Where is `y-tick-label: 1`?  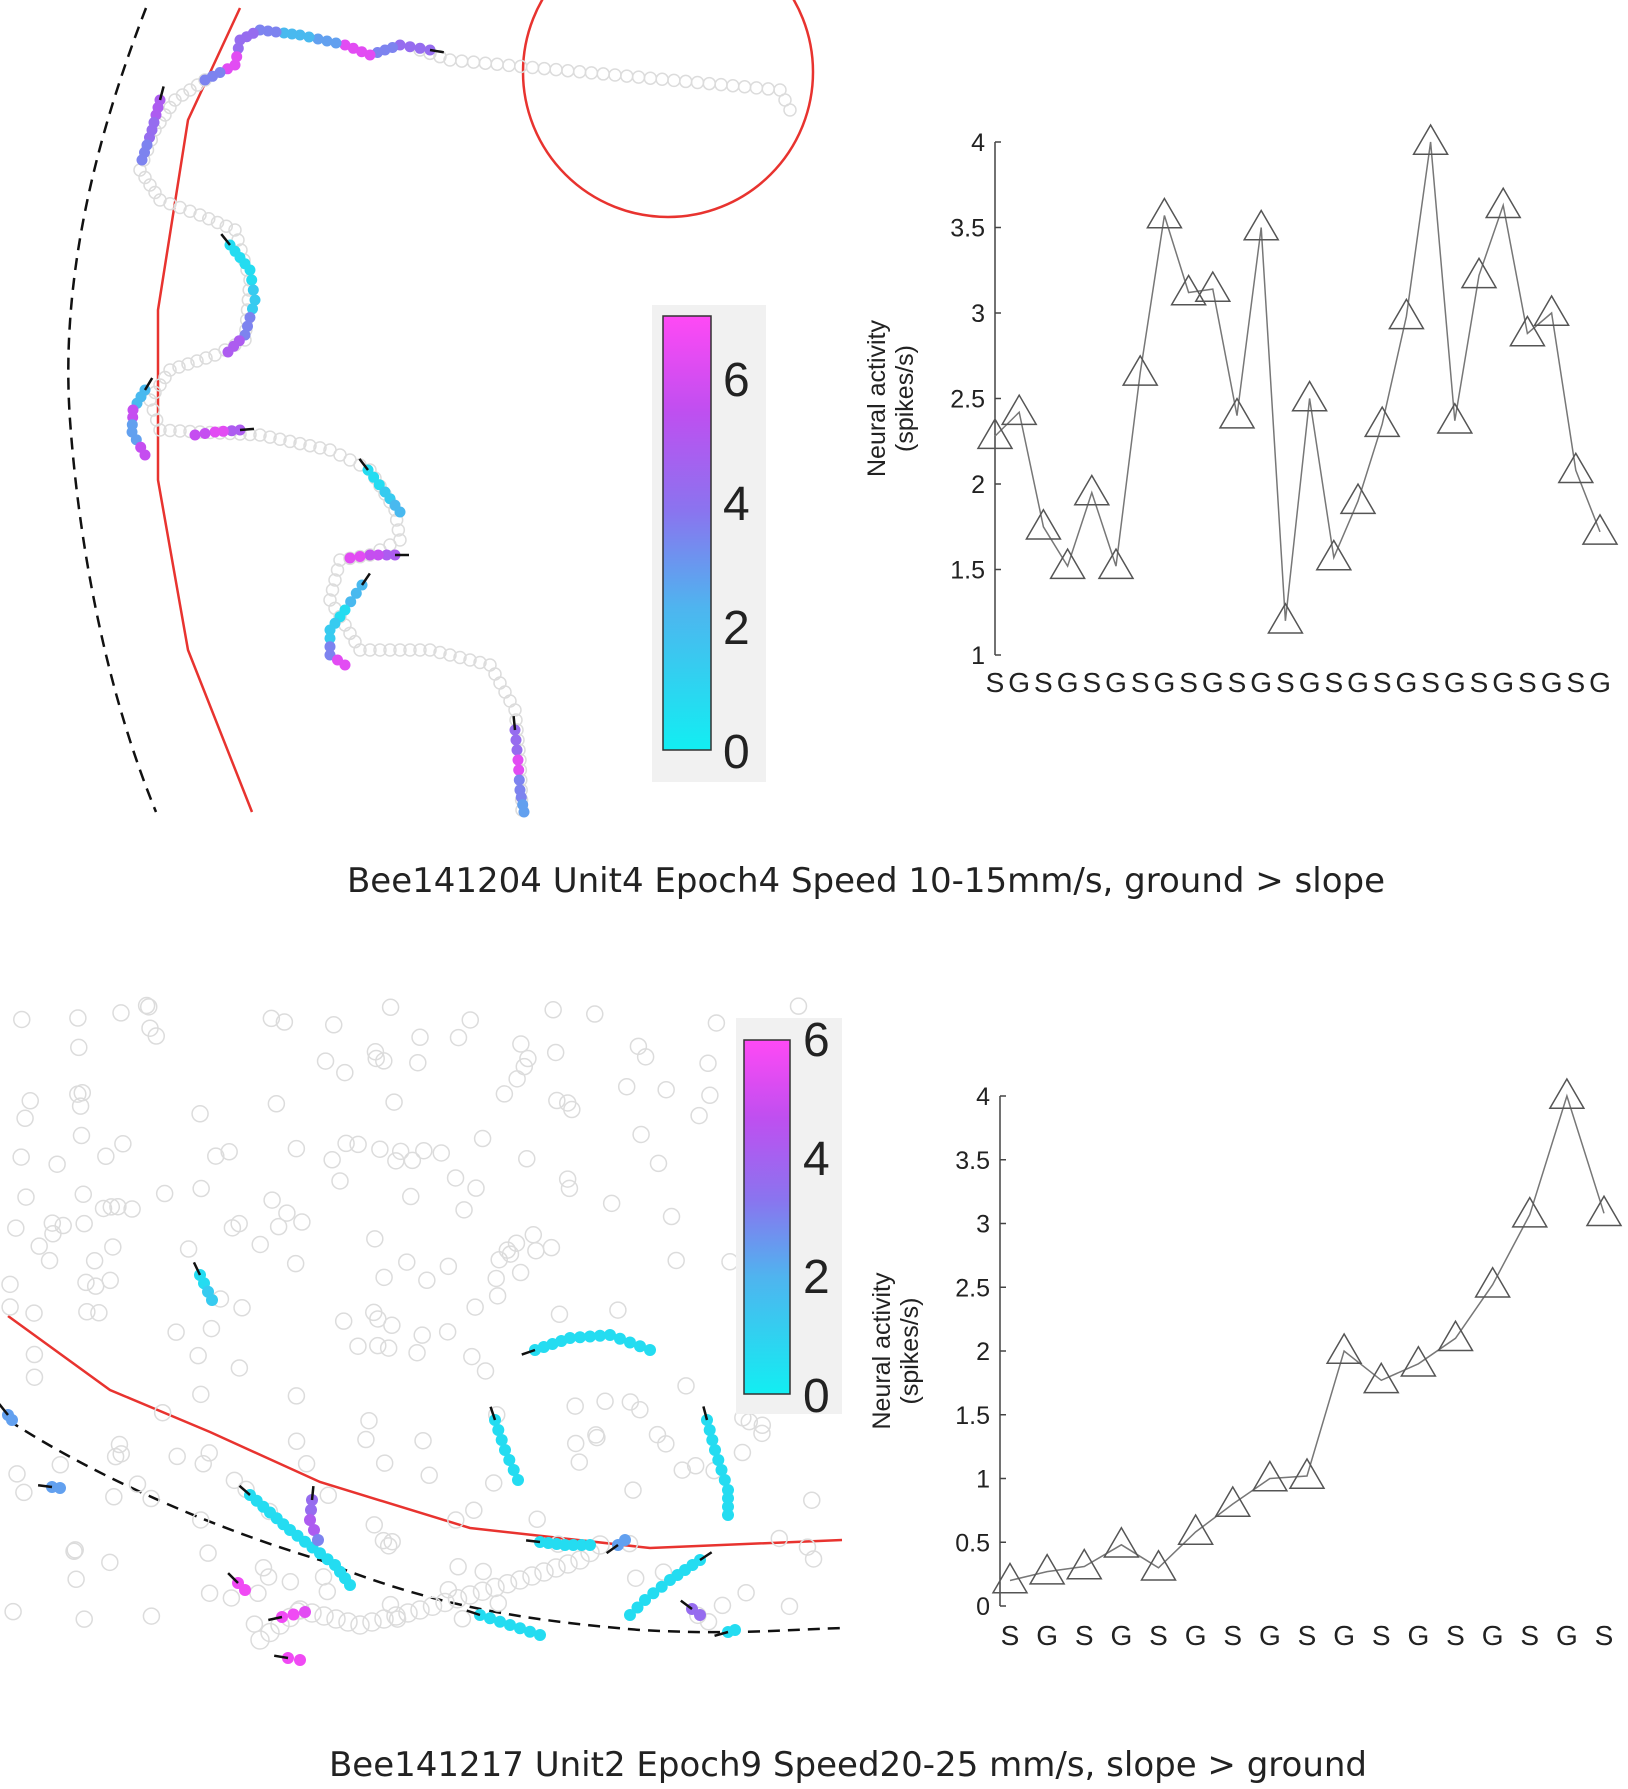
y-tick-label: 1 is located at coordinates (978, 656).